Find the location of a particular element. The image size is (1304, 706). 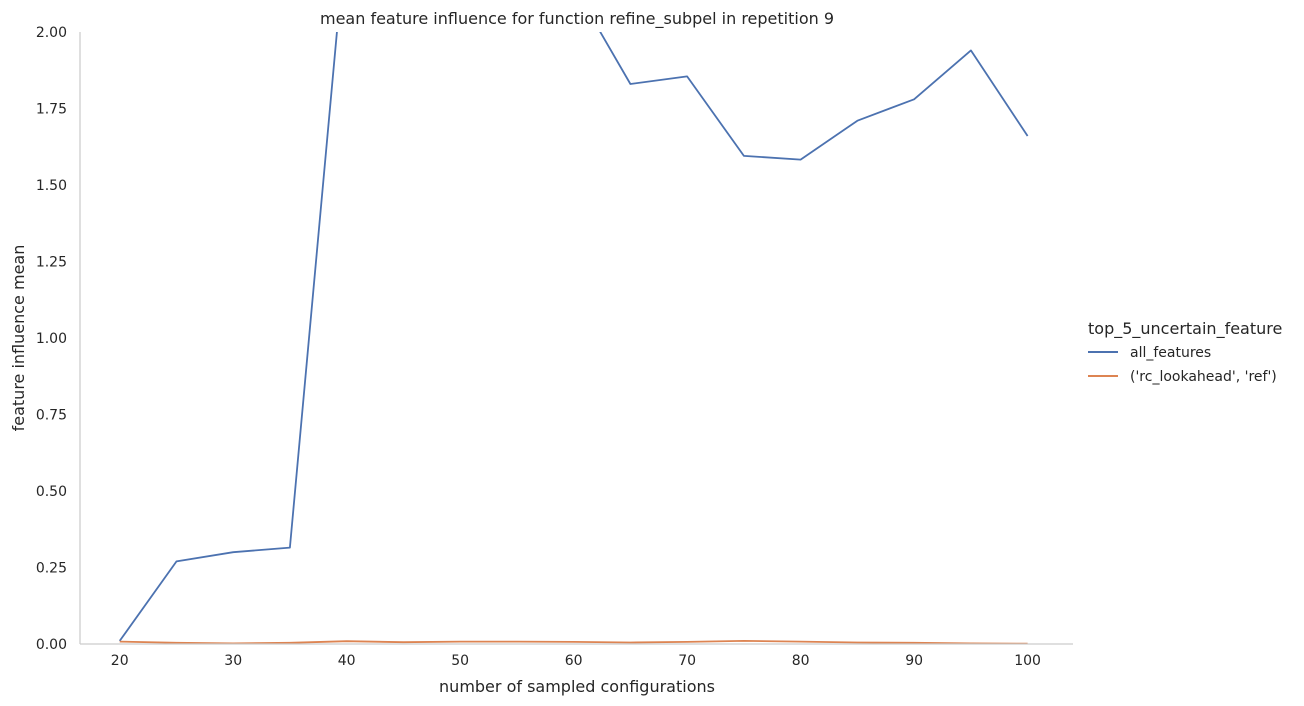

x-tick-label: 100 is located at coordinates (1027, 661).